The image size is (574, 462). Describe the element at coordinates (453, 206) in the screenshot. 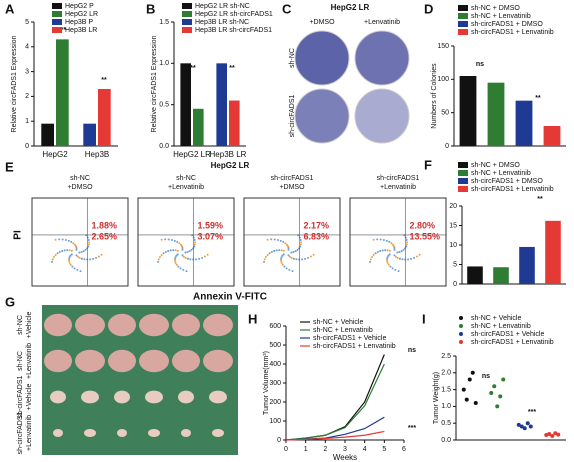

I see `y-tick-label: 20` at that location.